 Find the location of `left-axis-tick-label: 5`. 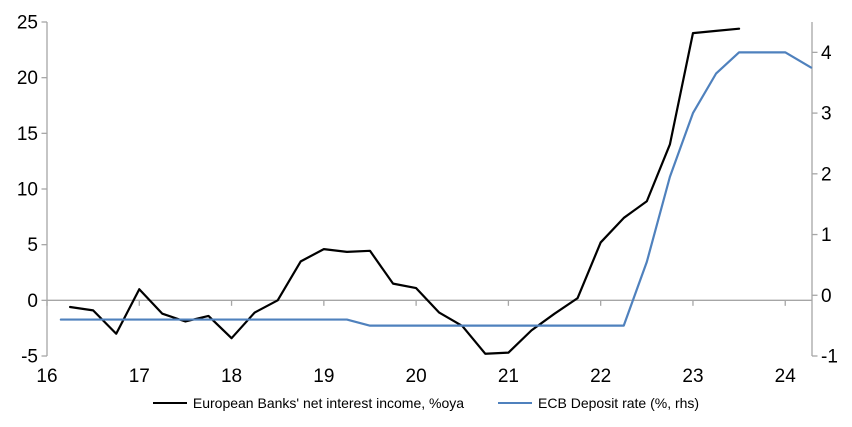

left-axis-tick-label: 5 is located at coordinates (32, 245).